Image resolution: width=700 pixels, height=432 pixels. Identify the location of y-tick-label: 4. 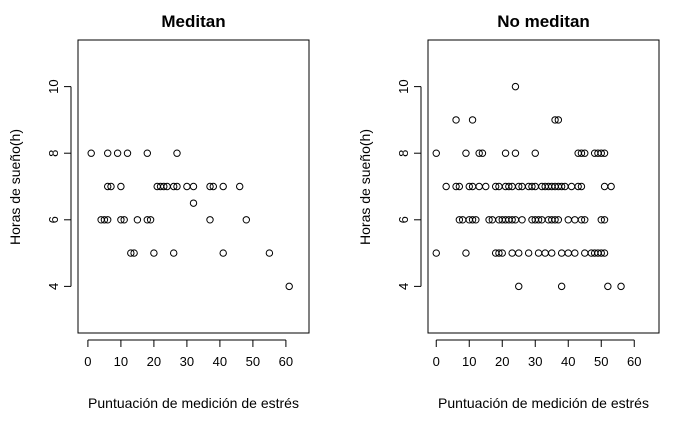
(53, 286).